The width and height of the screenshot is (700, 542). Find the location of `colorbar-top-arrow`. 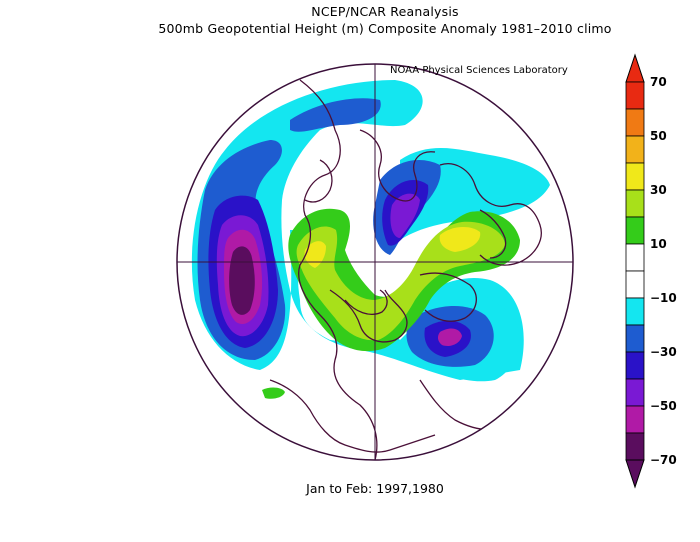

colorbar-top-arrow is located at coordinates (635, 68).